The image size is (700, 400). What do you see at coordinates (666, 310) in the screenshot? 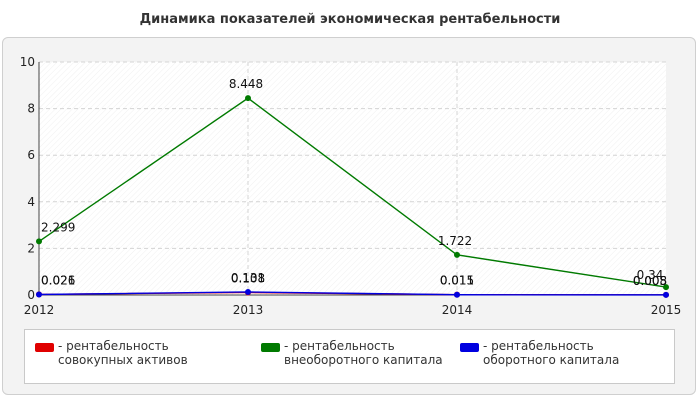
I see `x-tick-label: 2015` at bounding box center [666, 310].